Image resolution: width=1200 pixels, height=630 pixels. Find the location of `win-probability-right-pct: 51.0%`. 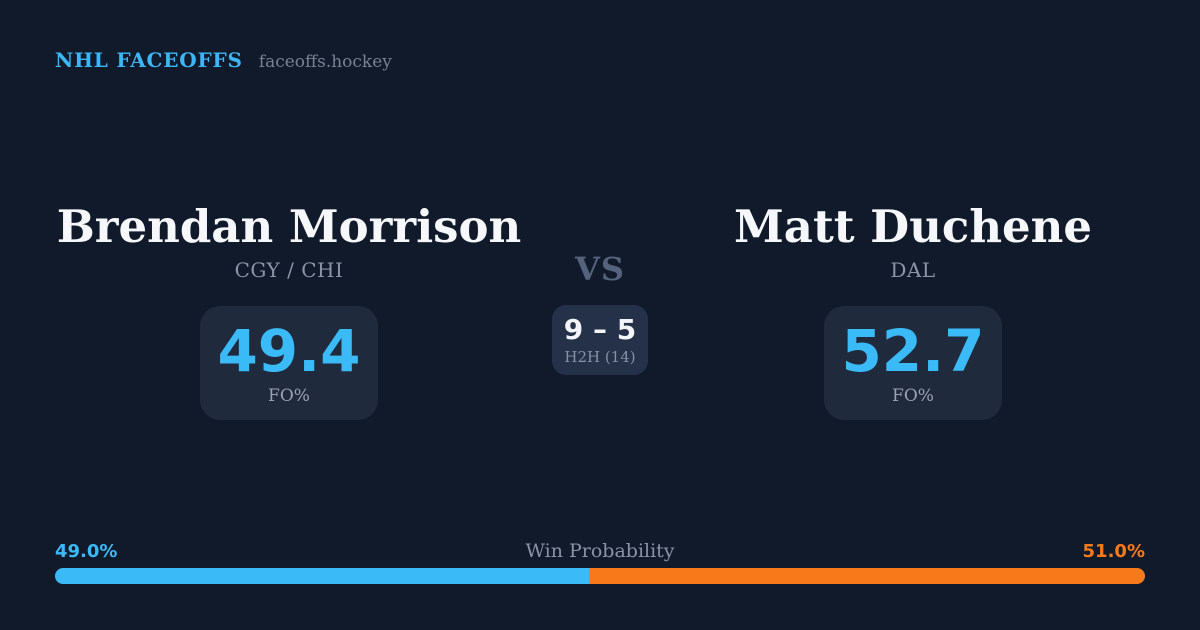

win-probability-right-pct: 51.0% is located at coordinates (1113, 551).